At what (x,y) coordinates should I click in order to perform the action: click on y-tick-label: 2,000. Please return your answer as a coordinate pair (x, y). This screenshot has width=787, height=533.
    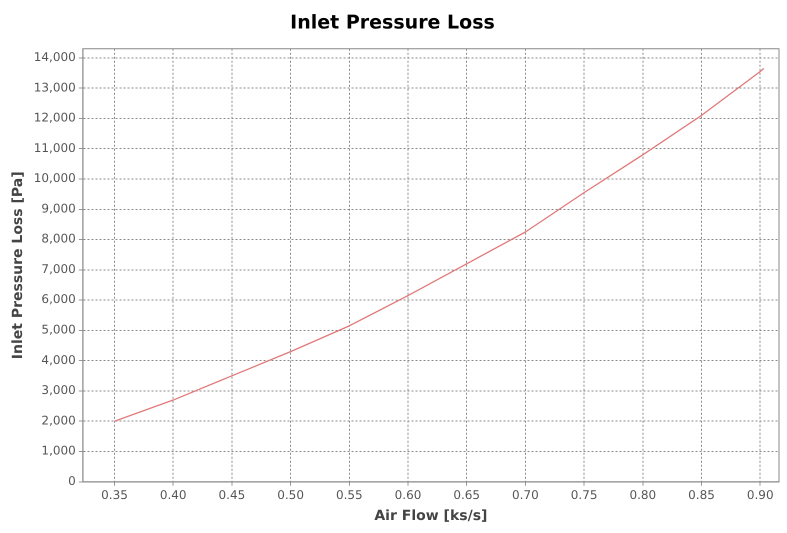
    Looking at the image, I should click on (58, 420).